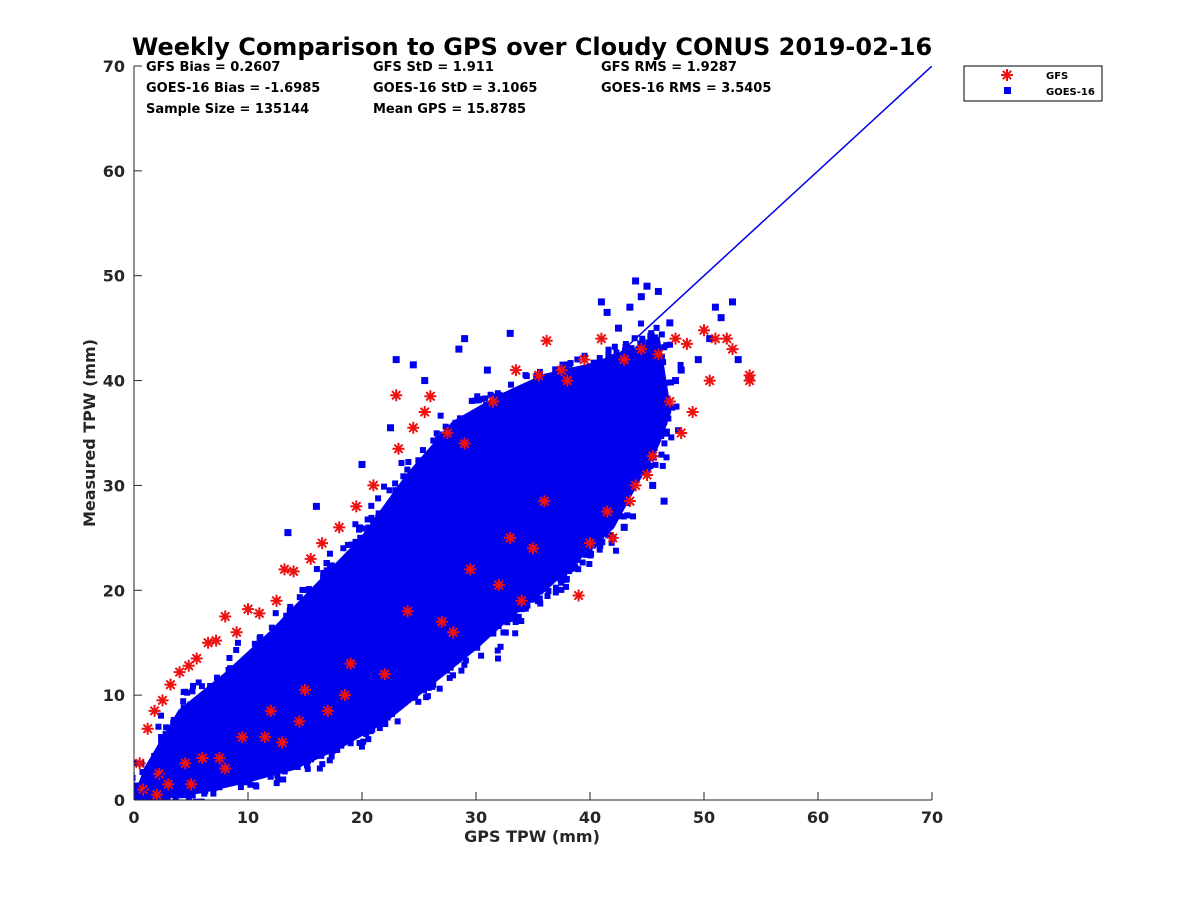 This screenshot has height=900, width=1200. What do you see at coordinates (686, 88) in the screenshot?
I see `stat-line: GOES-16 RMS = 3.5405` at bounding box center [686, 88].